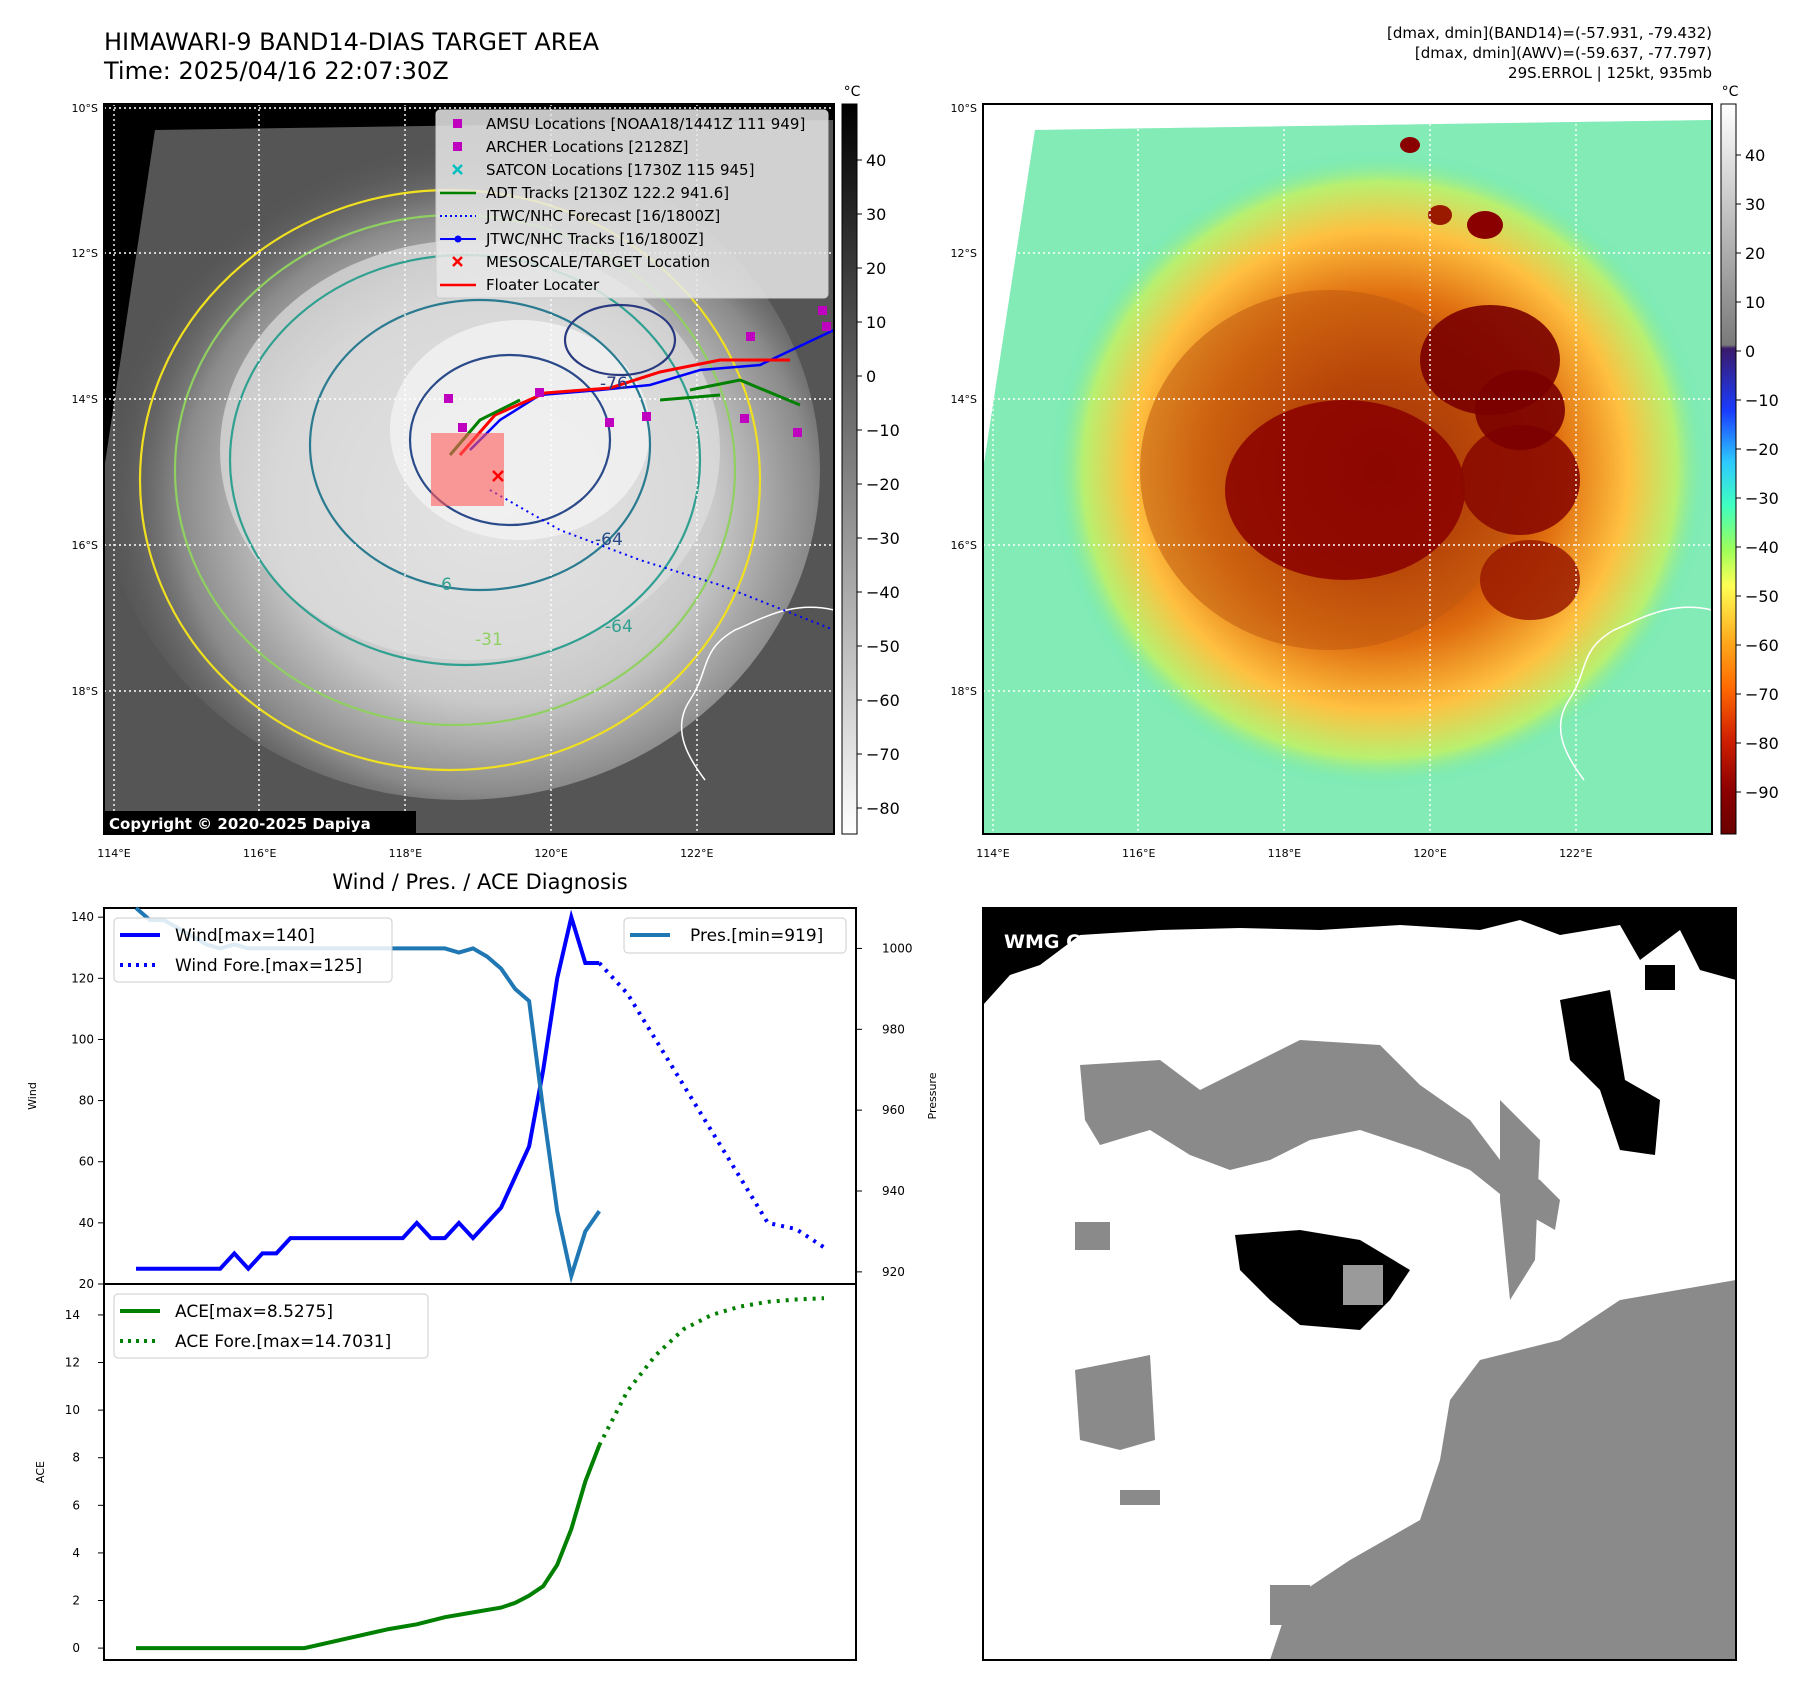 The image size is (1797, 1693). Describe the element at coordinates (76, 1458) in the screenshot. I see `ace-tick-label: 8` at that location.